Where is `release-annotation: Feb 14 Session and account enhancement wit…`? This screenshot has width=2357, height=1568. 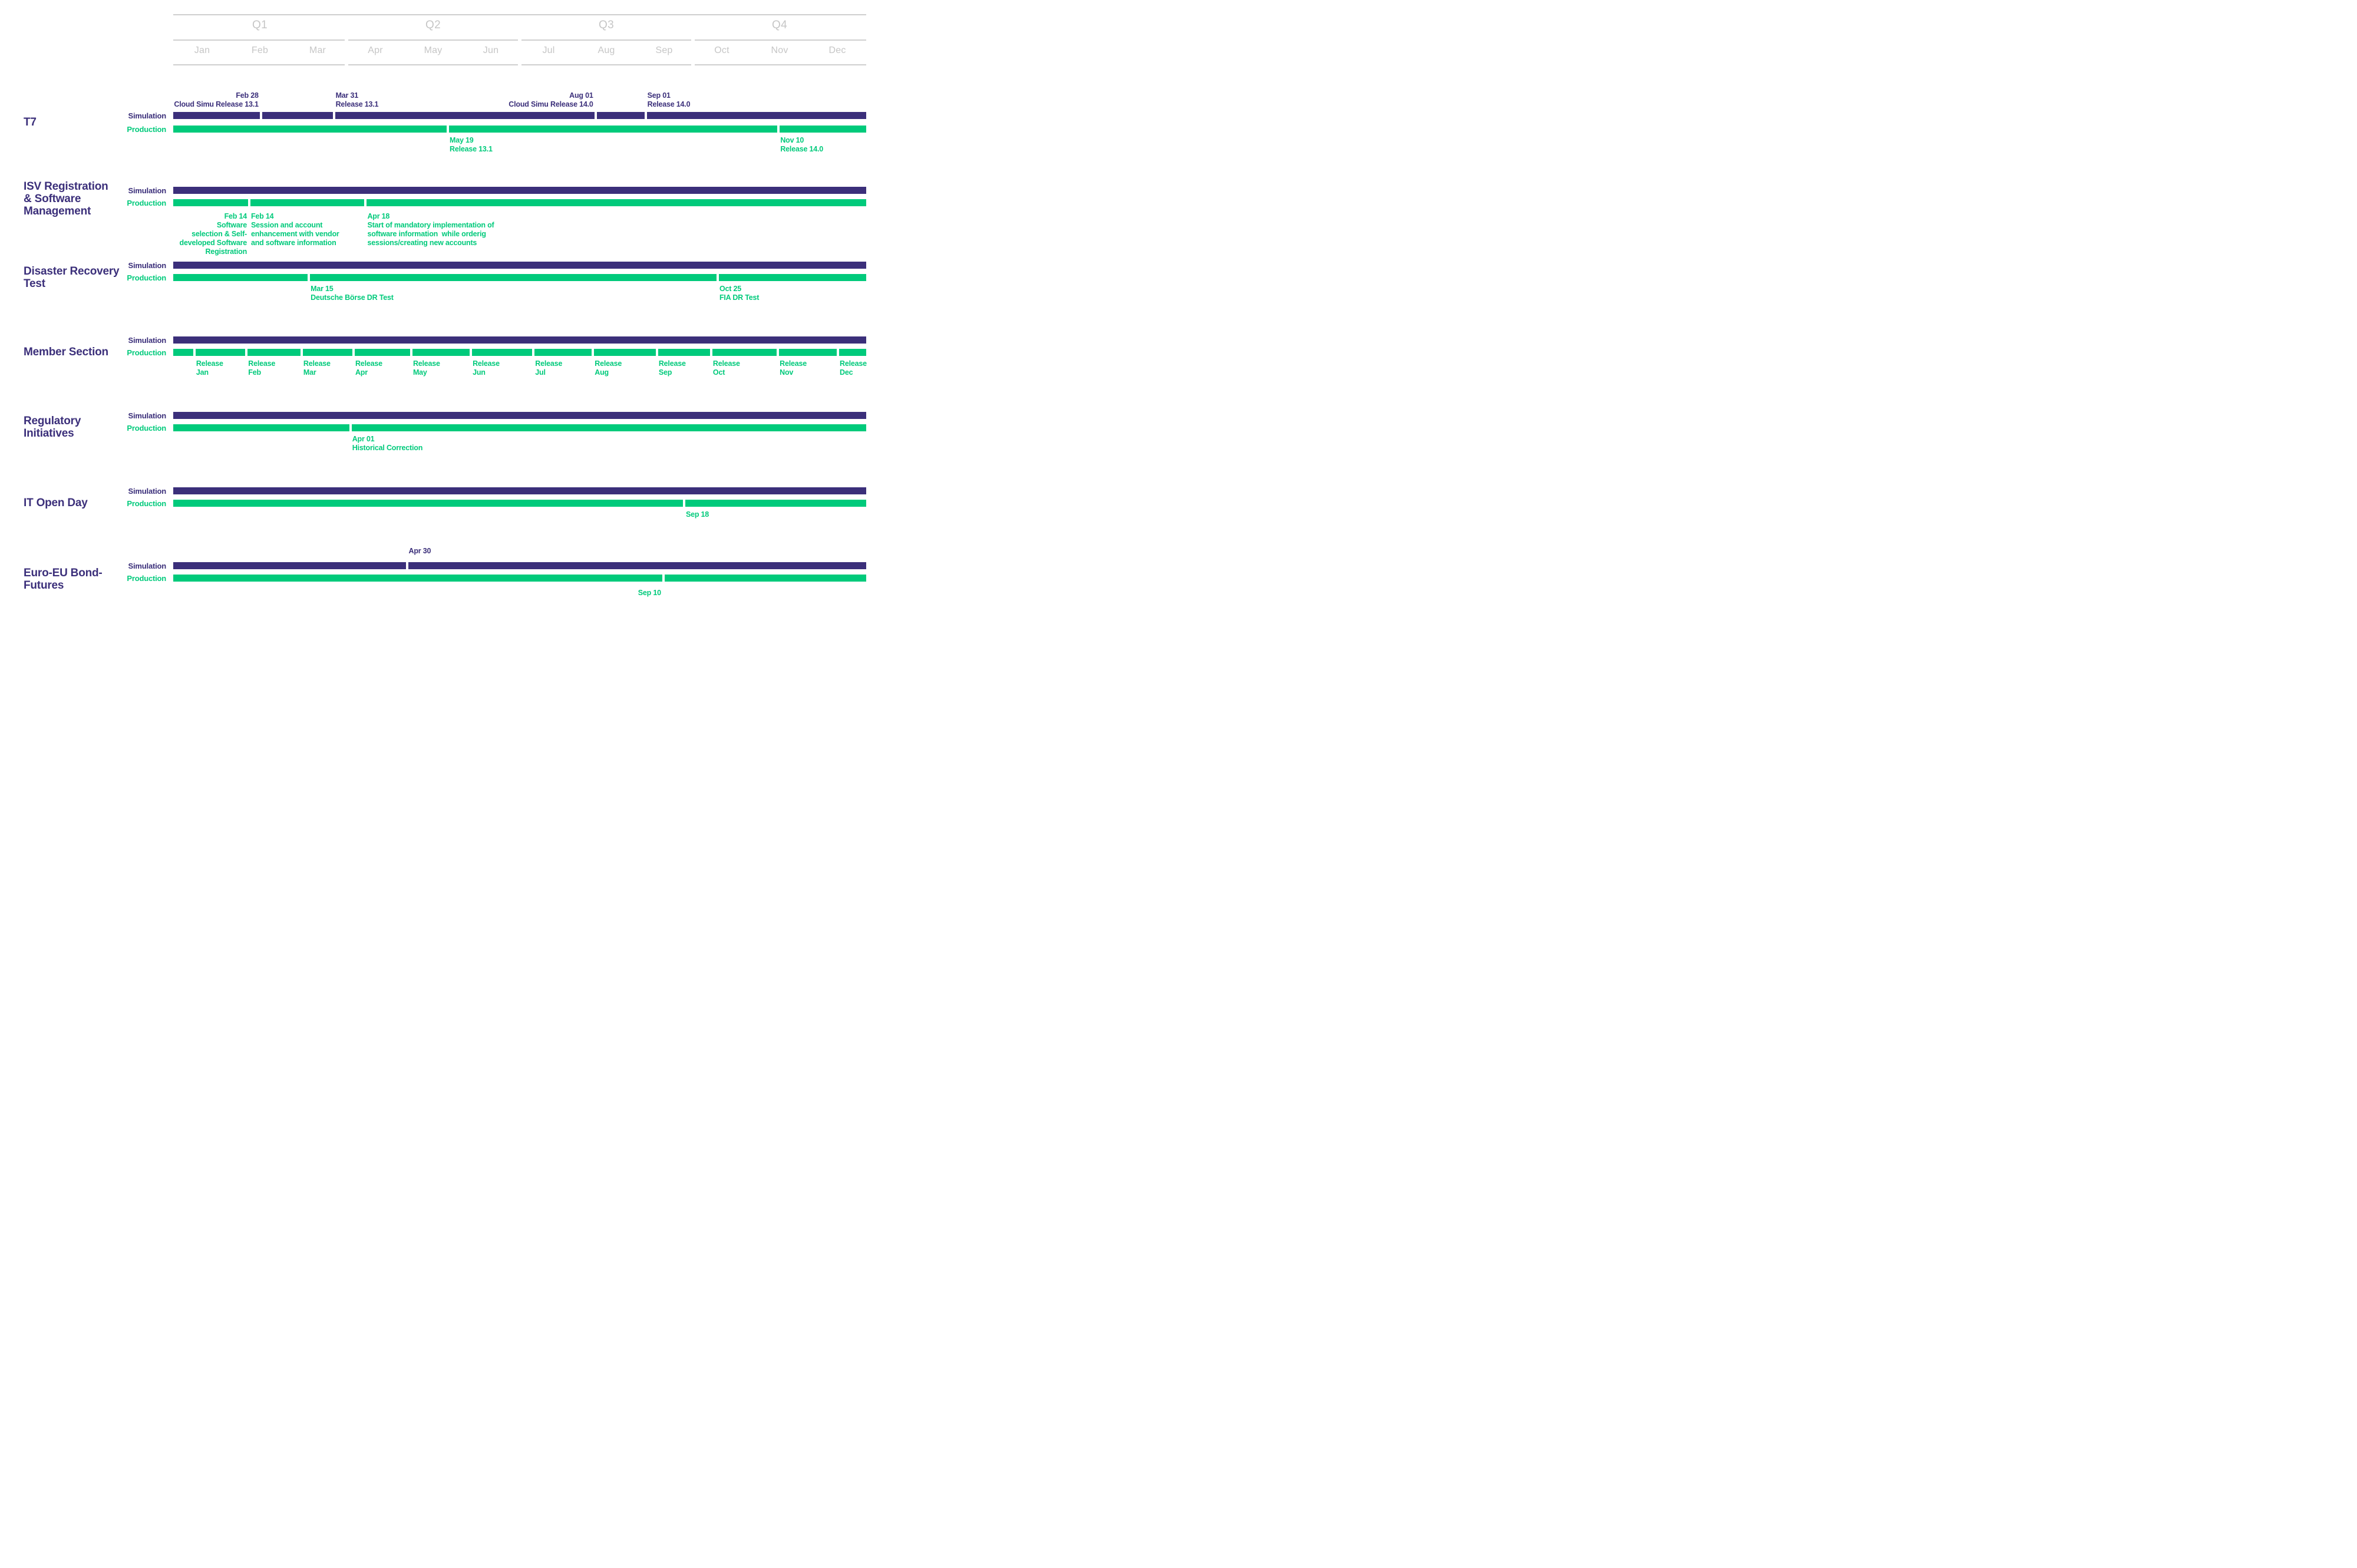
release-annotation: Feb 14 Session and account enhancement wit… is located at coordinates (295, 229).